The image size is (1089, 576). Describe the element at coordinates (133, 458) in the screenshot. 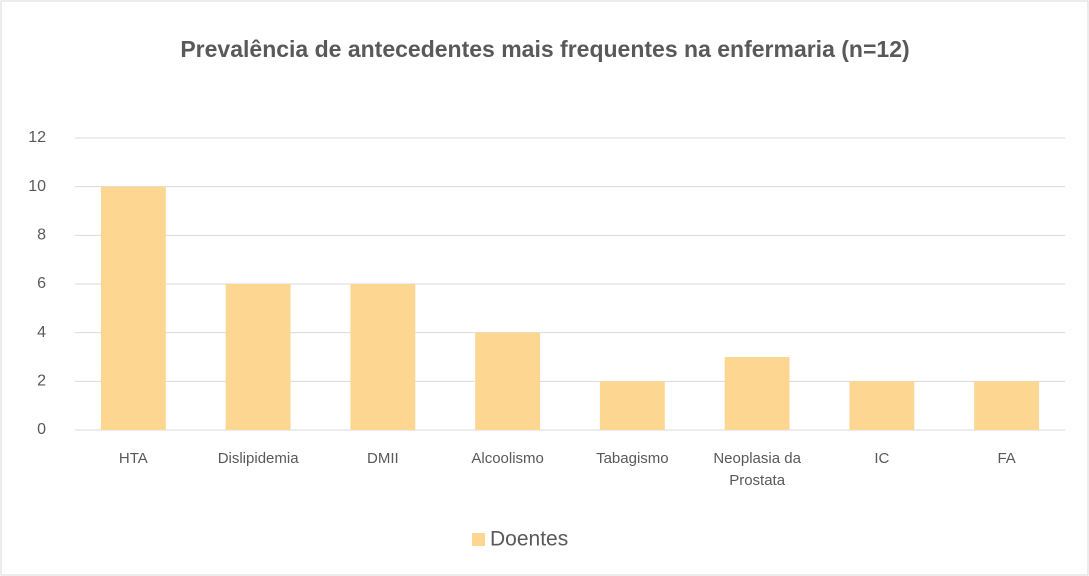

I see `x-tick-label: HTA` at that location.